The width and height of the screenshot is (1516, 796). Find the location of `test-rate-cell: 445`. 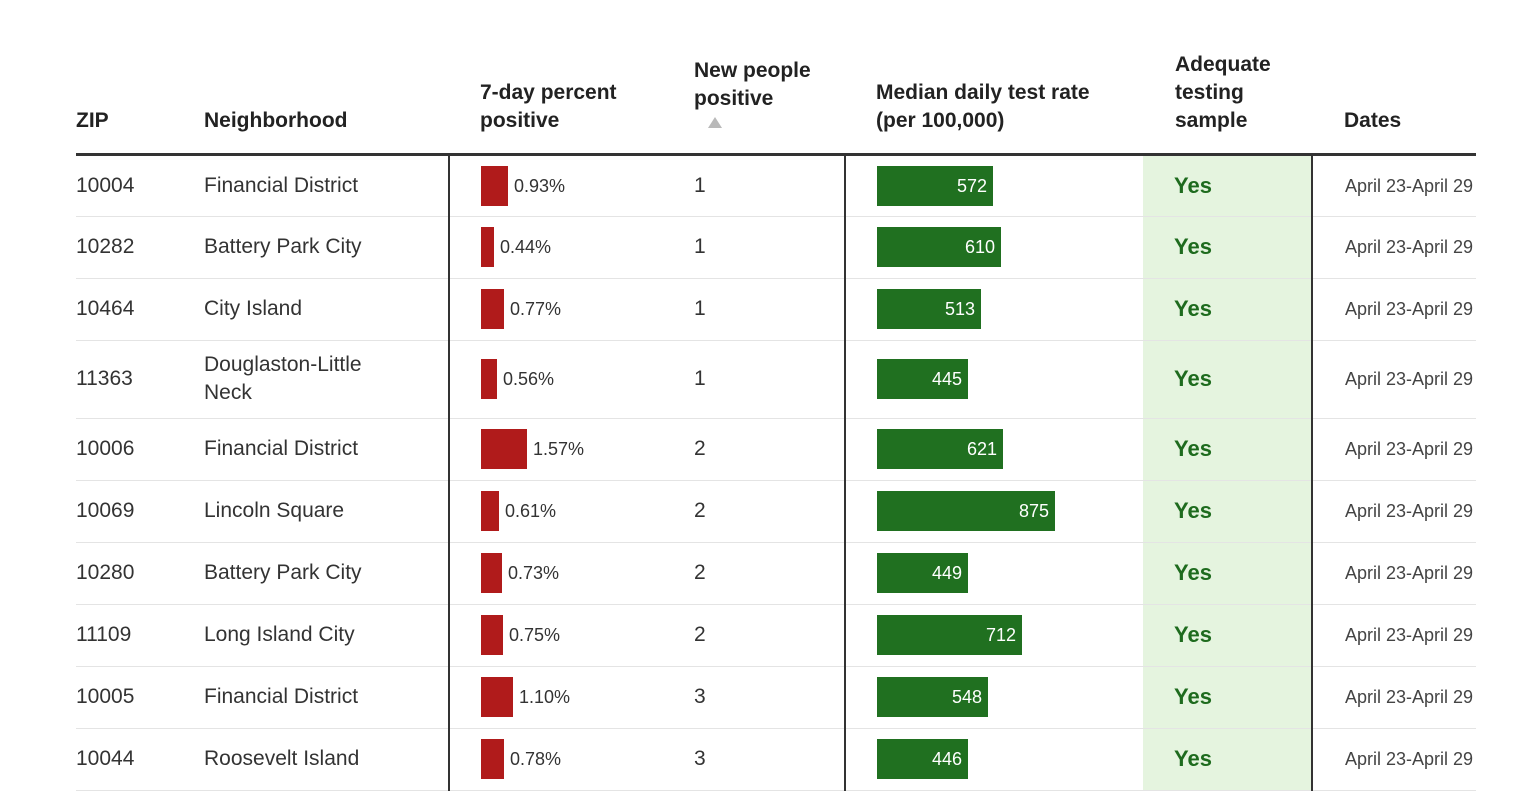

test-rate-cell: 445 is located at coordinates (993, 379).